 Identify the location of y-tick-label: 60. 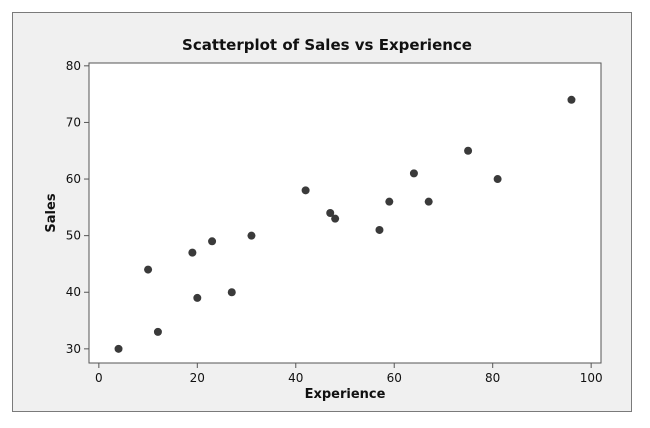
(73, 179).